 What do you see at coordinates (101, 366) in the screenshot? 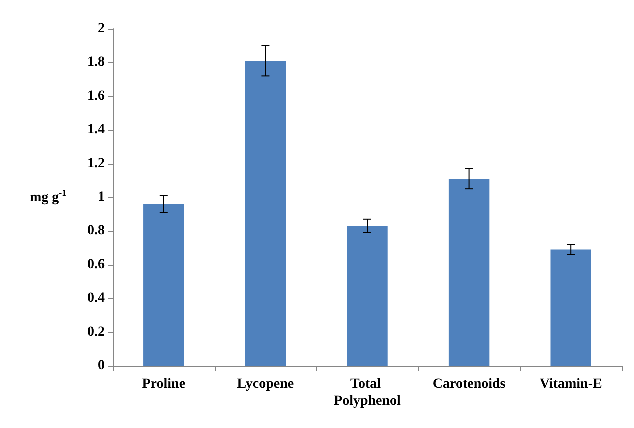
I see `y-tick-label: 0` at bounding box center [101, 366].